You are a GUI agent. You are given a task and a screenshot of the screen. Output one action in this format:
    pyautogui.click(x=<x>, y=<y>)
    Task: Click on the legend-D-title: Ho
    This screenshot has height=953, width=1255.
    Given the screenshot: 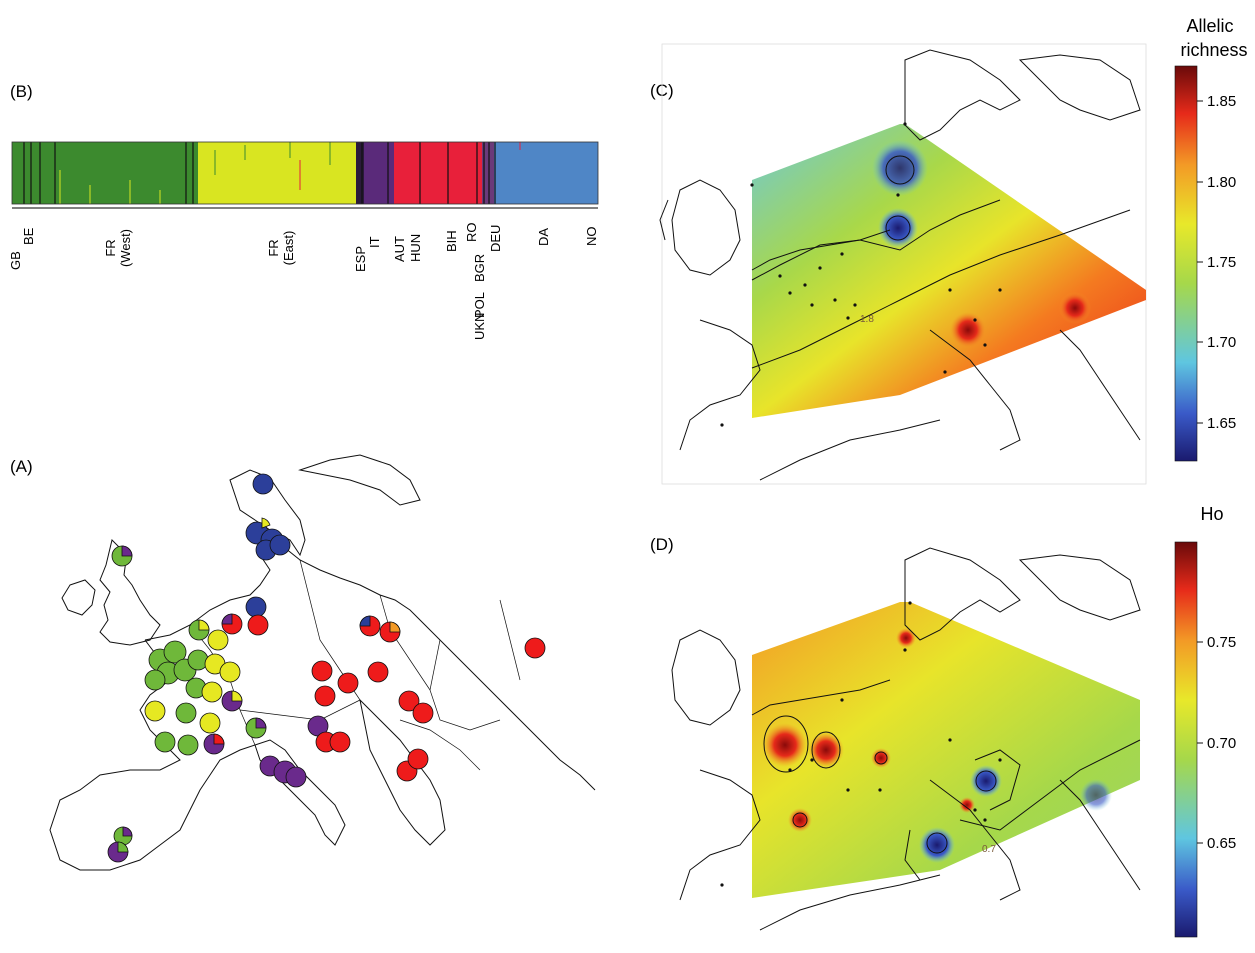 What is the action you would take?
    pyautogui.click(x=1211, y=514)
    